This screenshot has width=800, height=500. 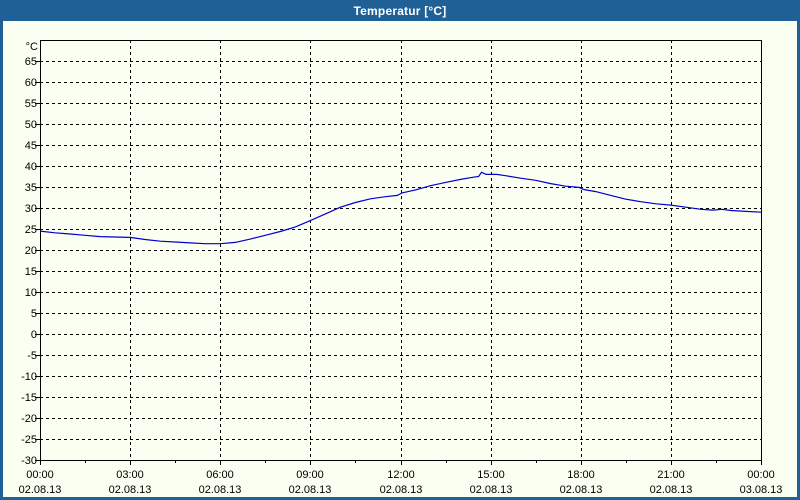 What do you see at coordinates (29, 461) in the screenshot?
I see `y-tick-label: -30` at bounding box center [29, 461].